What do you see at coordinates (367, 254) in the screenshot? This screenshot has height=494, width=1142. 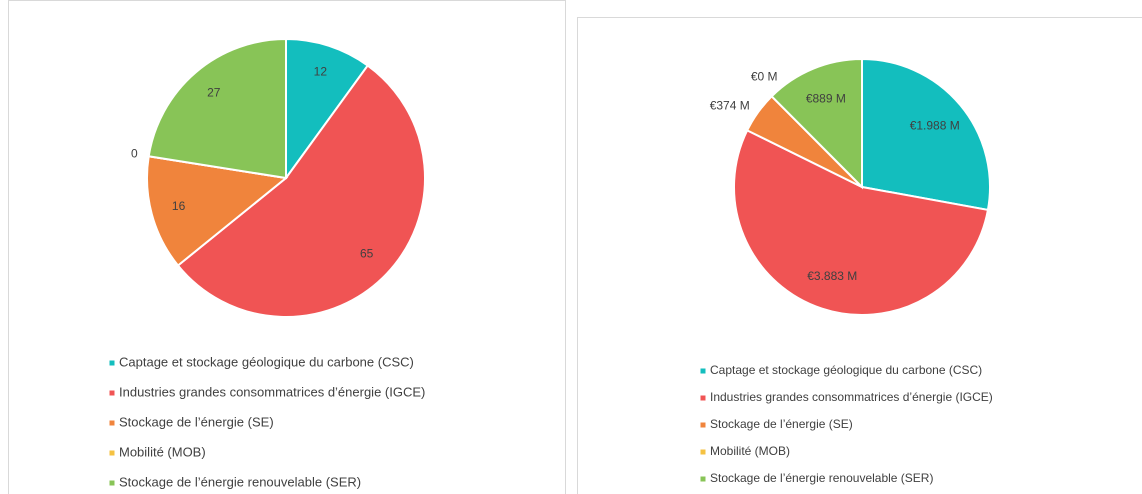 I see `data-label: 65` at bounding box center [367, 254].